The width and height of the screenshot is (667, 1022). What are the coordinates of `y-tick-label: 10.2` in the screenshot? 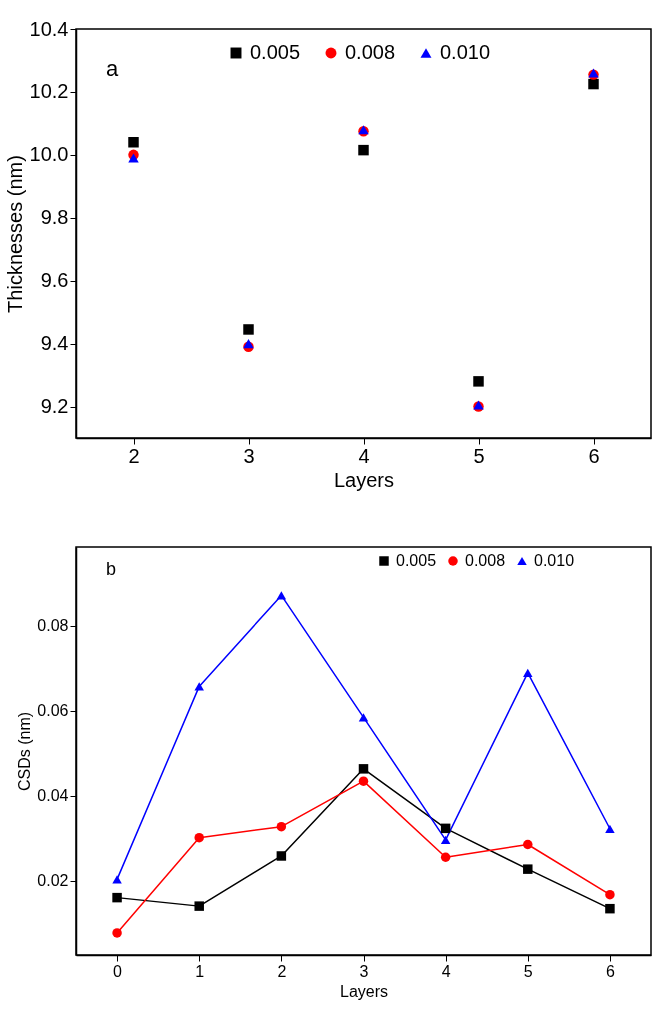 It's located at (49, 91).